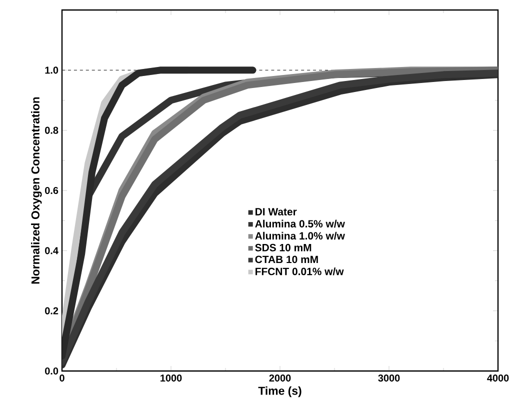 The width and height of the screenshot is (520, 415). I want to click on legend-label: Alumina 1.0% w/w, so click(300, 236).